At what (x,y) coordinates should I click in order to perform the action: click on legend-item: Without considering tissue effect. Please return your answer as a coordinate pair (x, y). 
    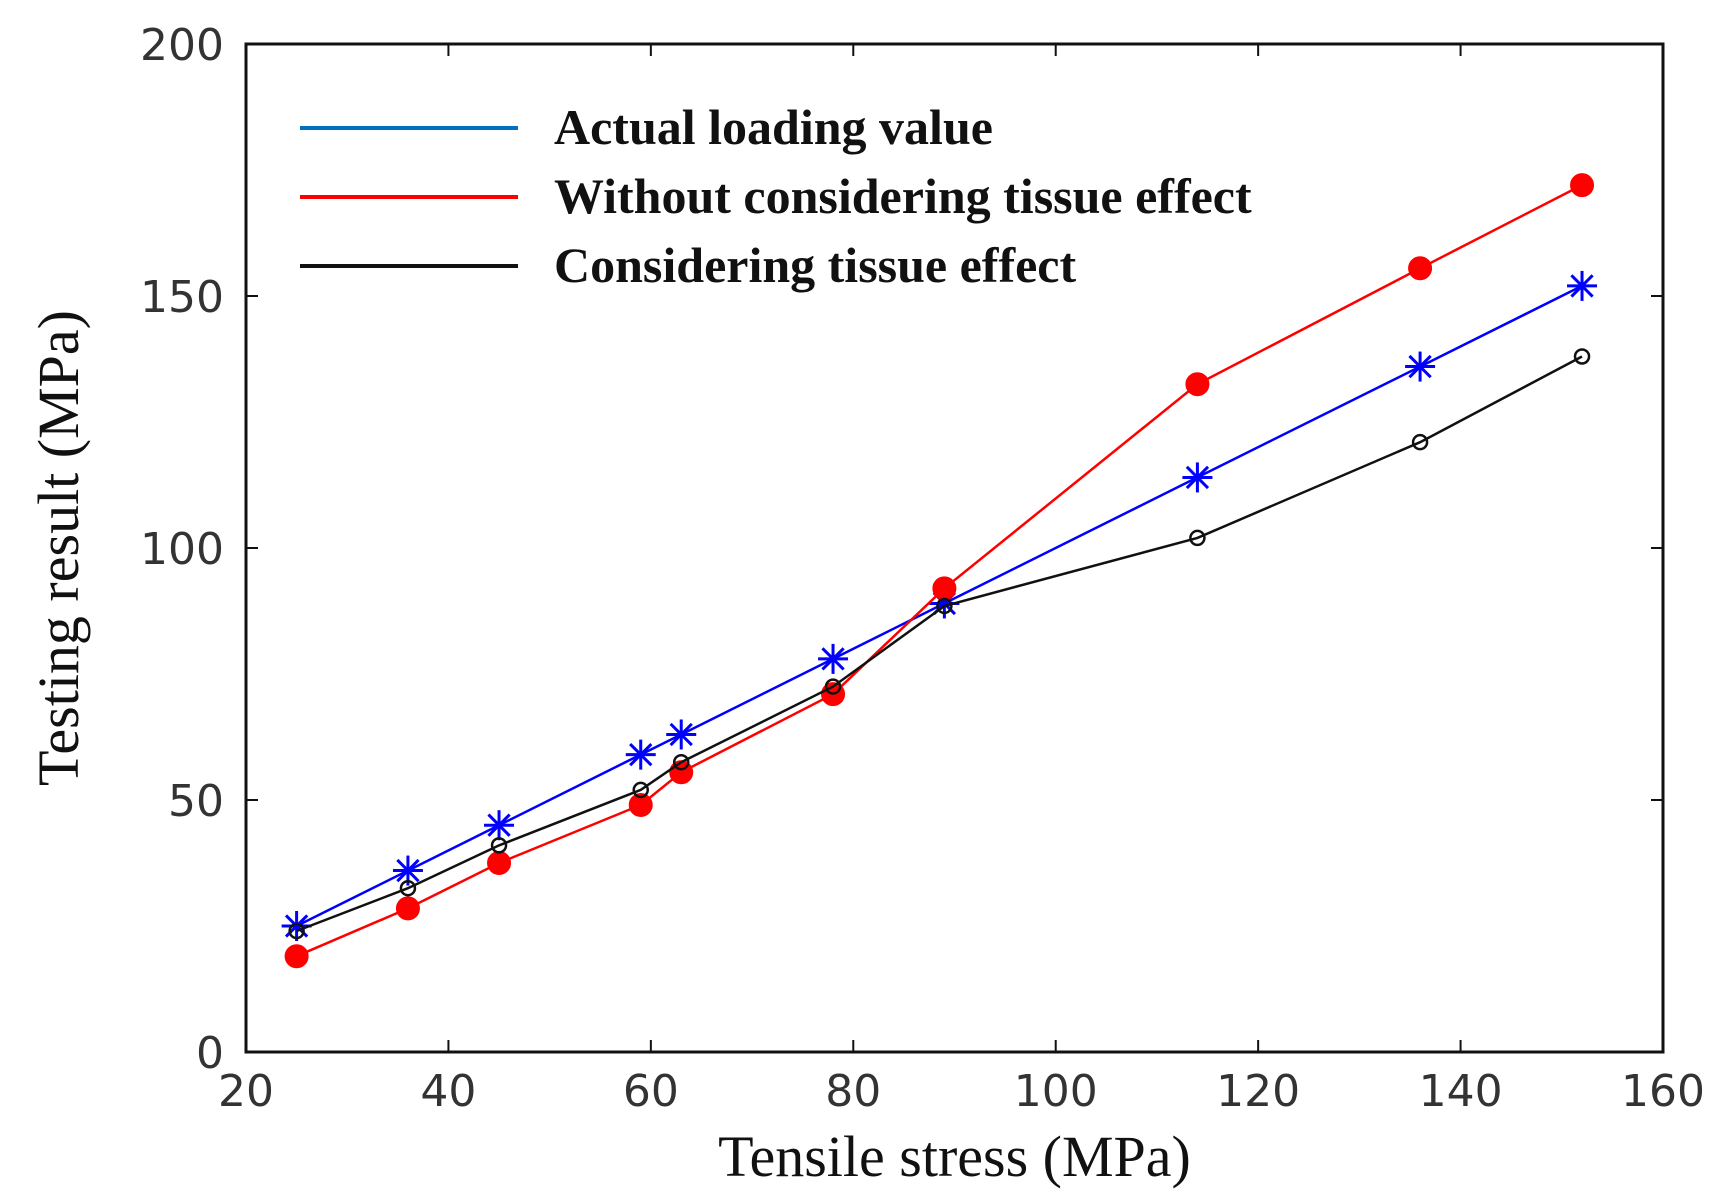
    Looking at the image, I should click on (776, 196).